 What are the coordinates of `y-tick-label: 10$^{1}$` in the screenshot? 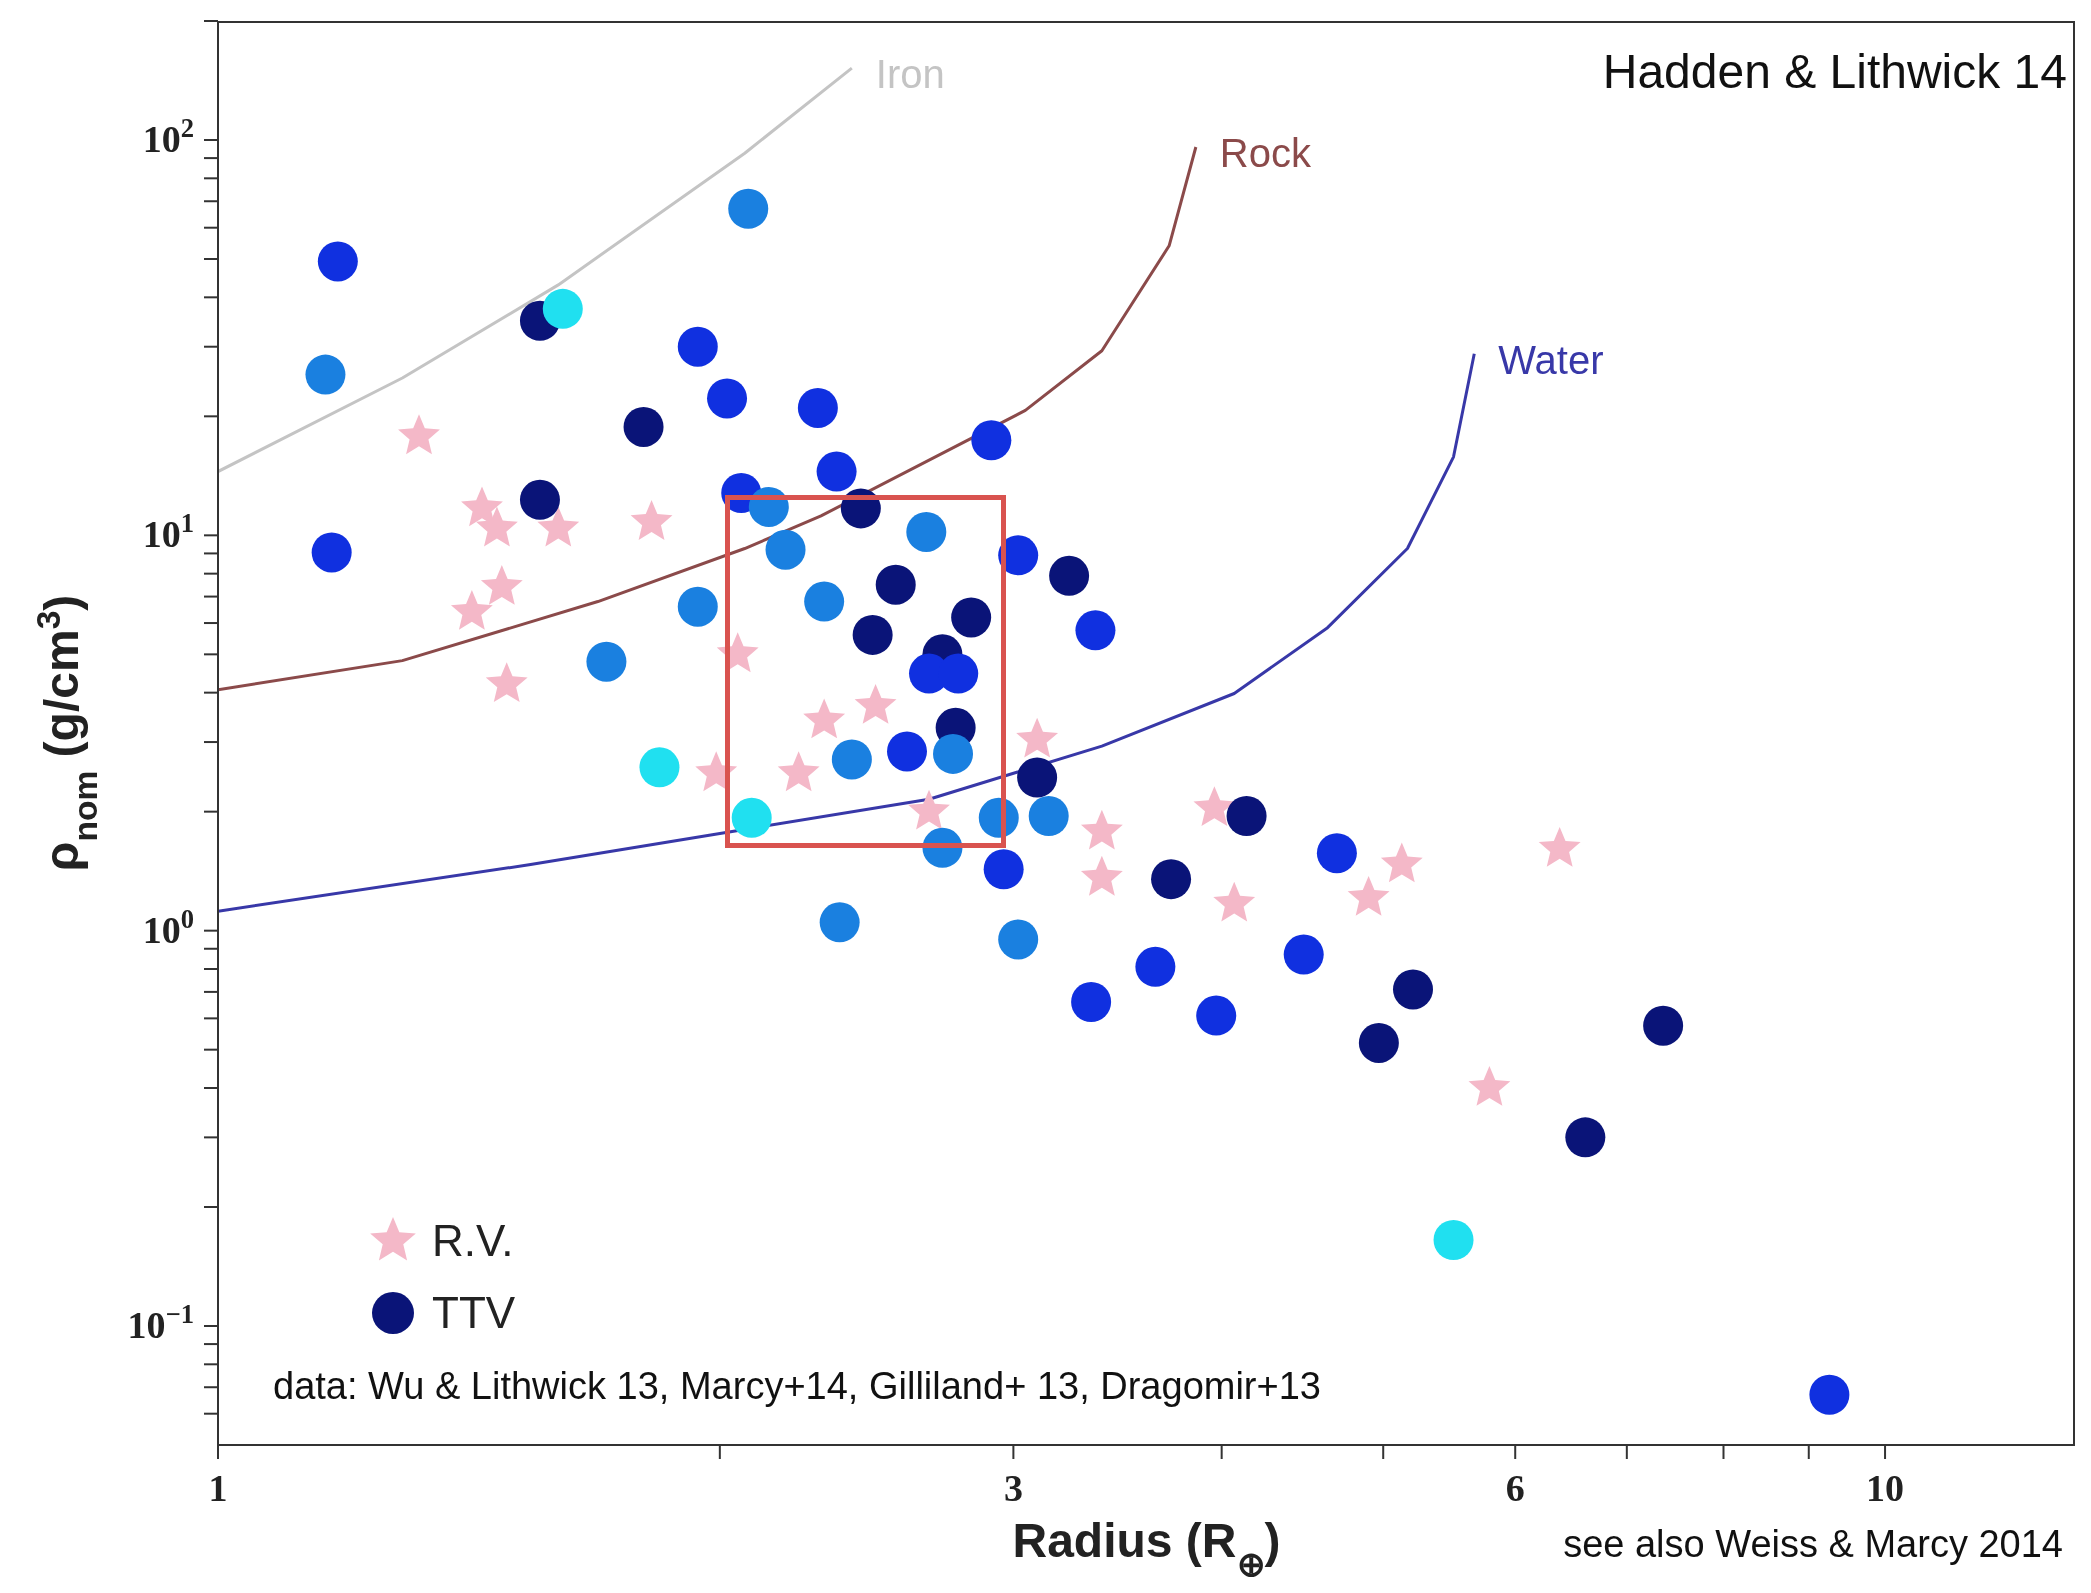 It's located at (168, 532).